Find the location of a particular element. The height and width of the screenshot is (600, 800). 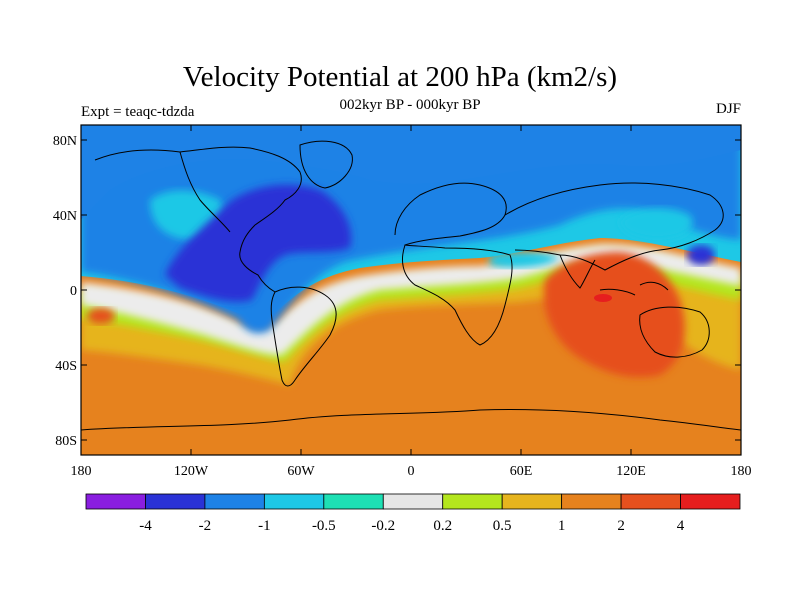

chart-title: Velocity Potential at 200 hPa (km2/s) is located at coordinates (400, 77).